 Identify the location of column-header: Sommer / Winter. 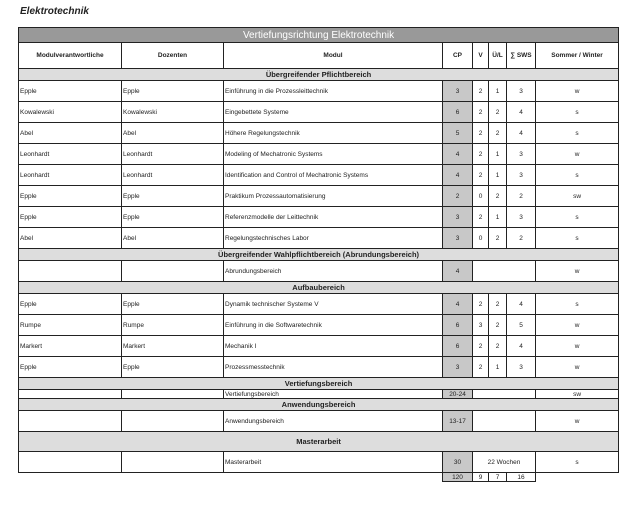
(577, 55).